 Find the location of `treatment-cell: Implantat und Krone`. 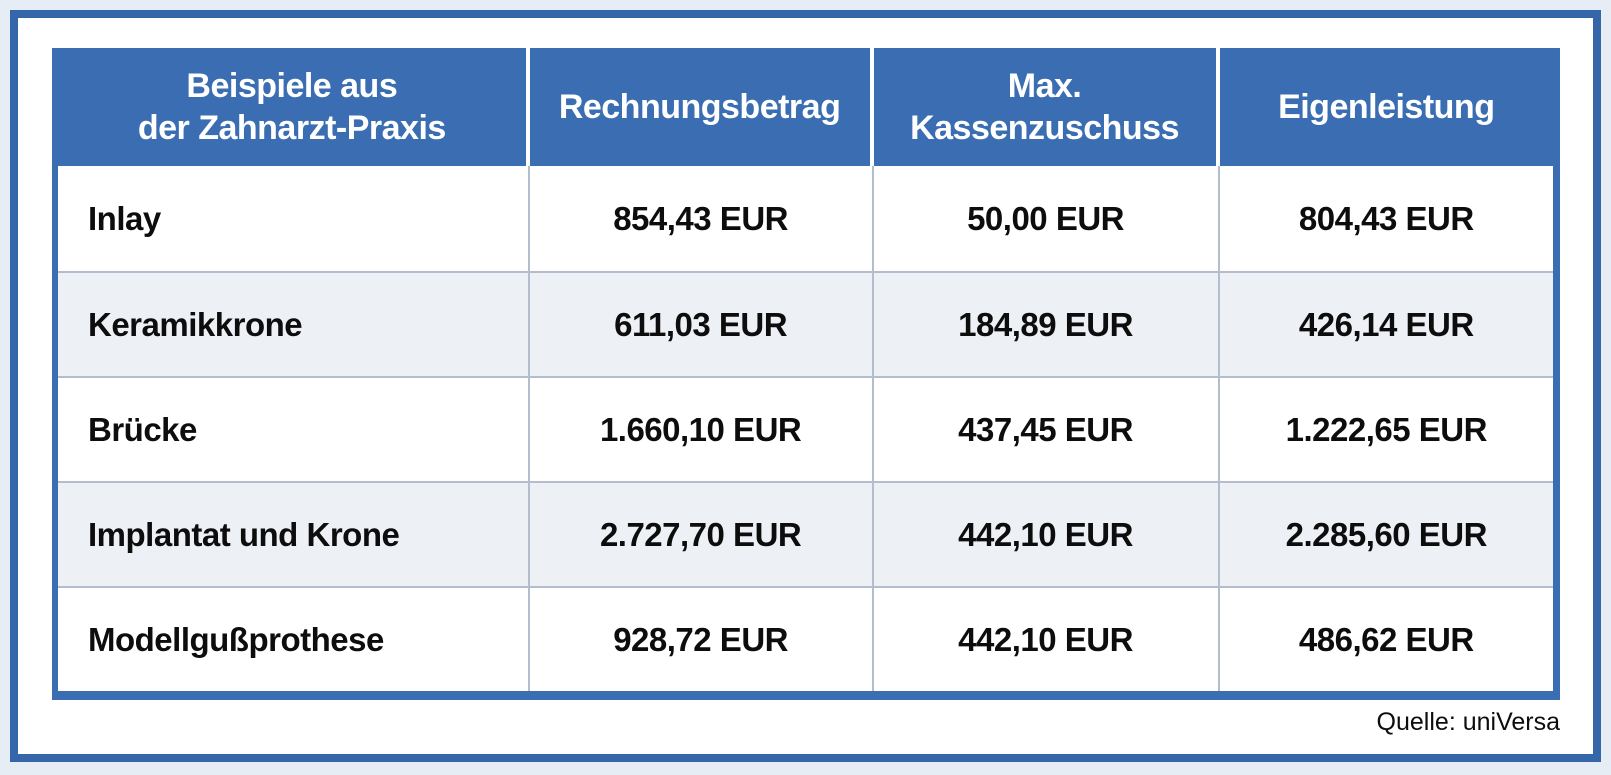

treatment-cell: Implantat und Krone is located at coordinates (294, 534).